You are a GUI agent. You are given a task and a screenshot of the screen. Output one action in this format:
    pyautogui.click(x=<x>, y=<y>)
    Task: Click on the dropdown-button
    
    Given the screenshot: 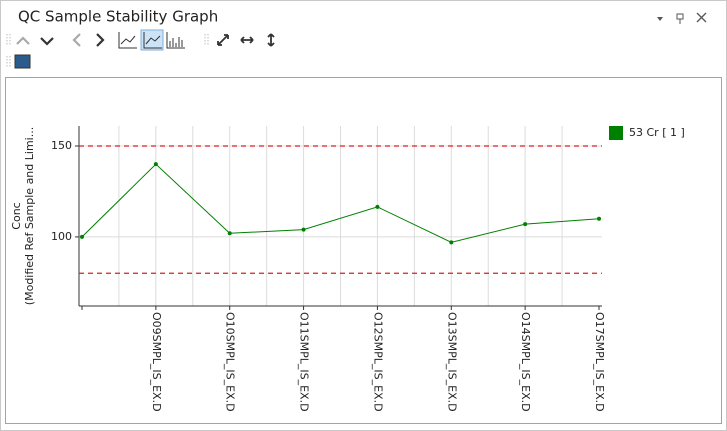 What is the action you would take?
    pyautogui.click(x=660, y=19)
    